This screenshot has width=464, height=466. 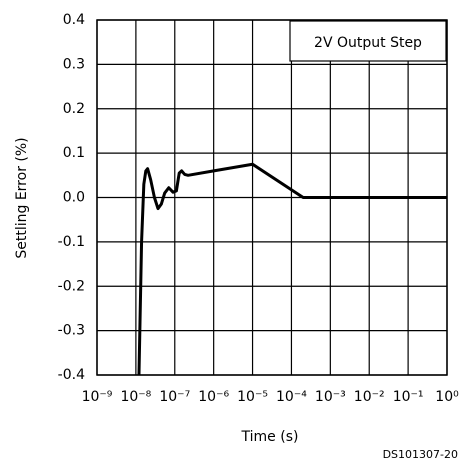 I want to click on annotation-box, so click(x=368, y=41).